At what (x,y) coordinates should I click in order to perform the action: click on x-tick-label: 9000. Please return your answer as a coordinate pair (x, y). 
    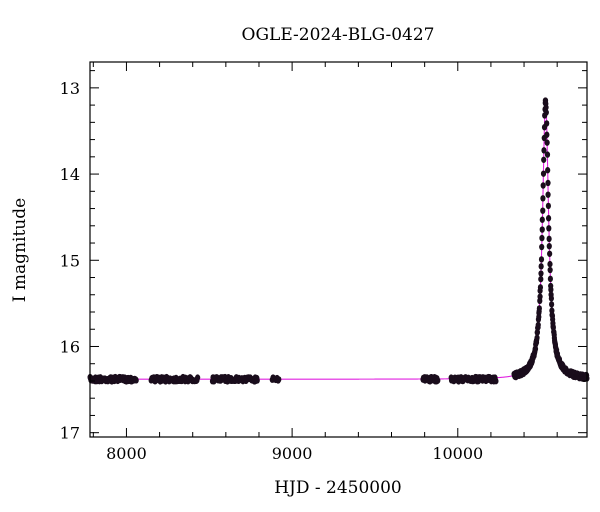
    Looking at the image, I should click on (292, 453).